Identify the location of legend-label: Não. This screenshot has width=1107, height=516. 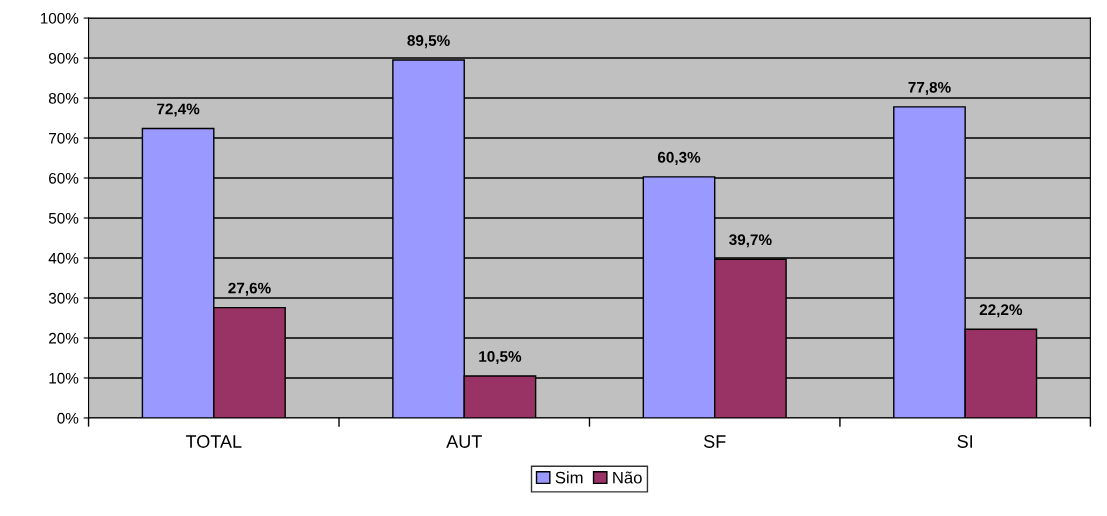
(627, 477).